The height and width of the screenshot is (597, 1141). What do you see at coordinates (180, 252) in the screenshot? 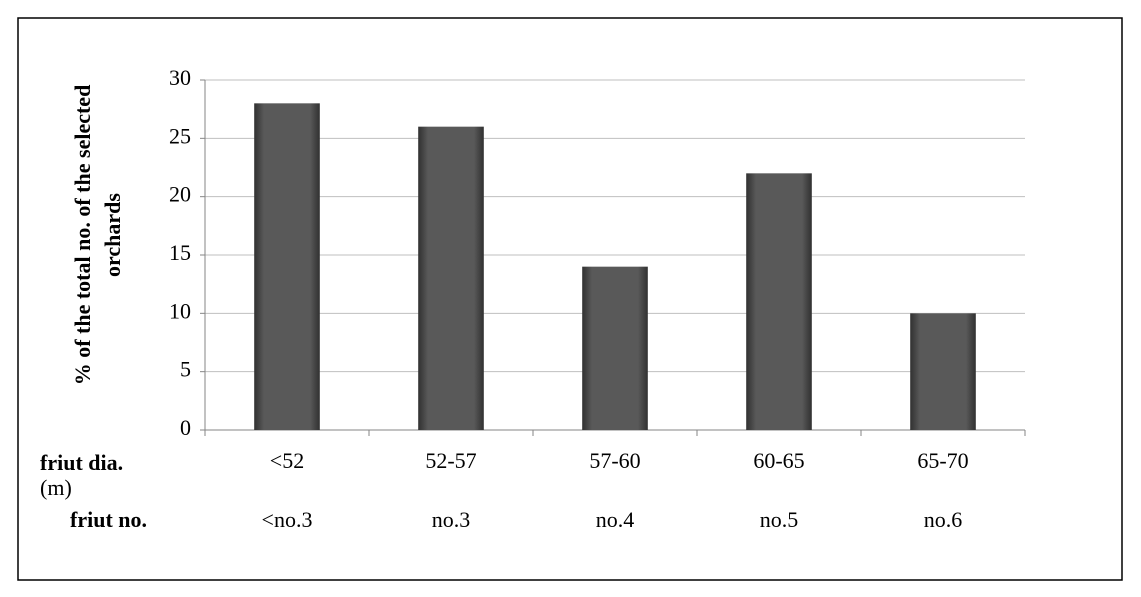
I see `y-tick-label: 15` at bounding box center [180, 252].